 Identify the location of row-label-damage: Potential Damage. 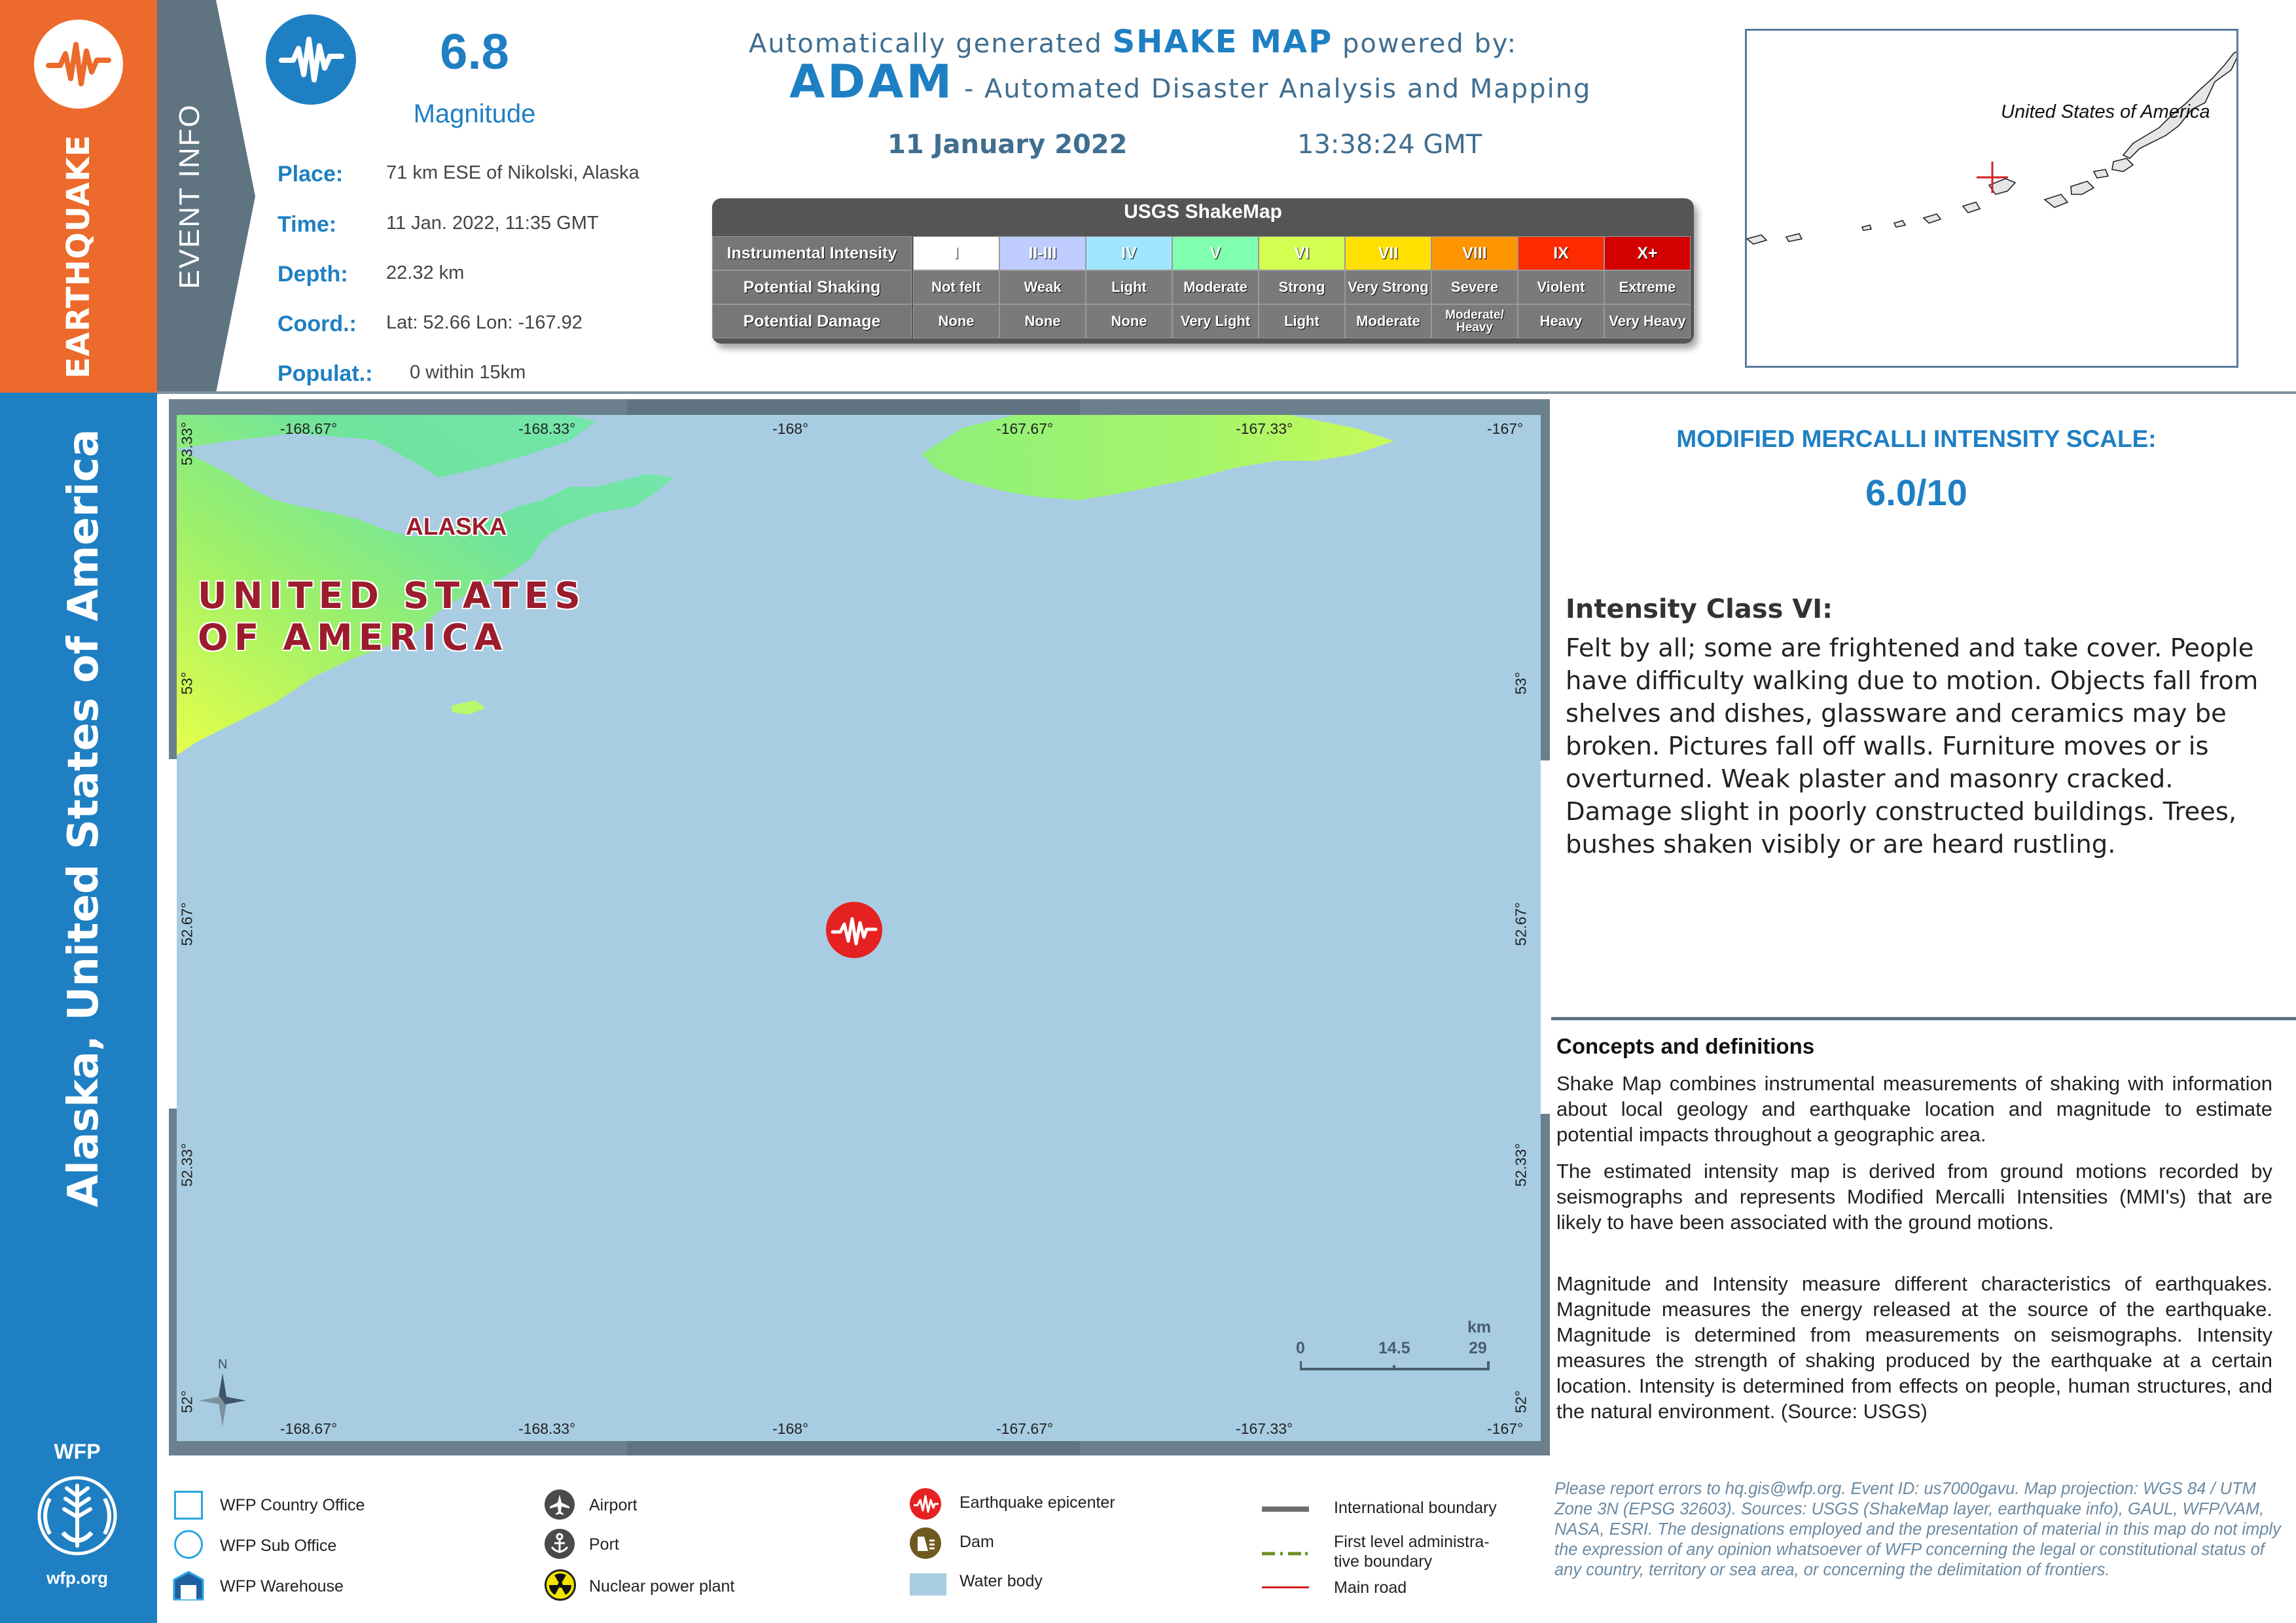
(812, 321).